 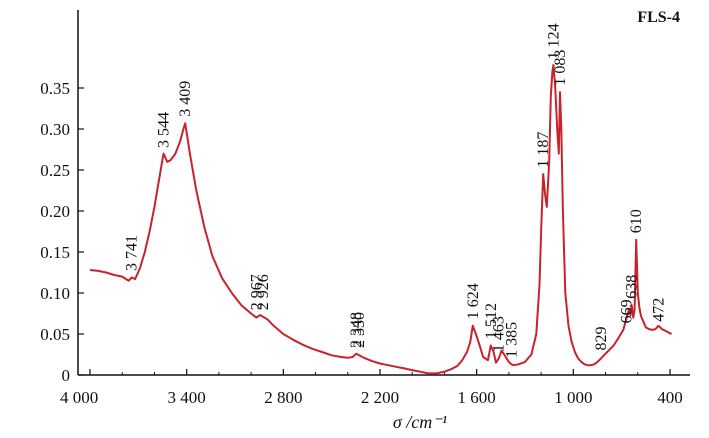 I want to click on peak-label: 669, so click(x=627, y=311).